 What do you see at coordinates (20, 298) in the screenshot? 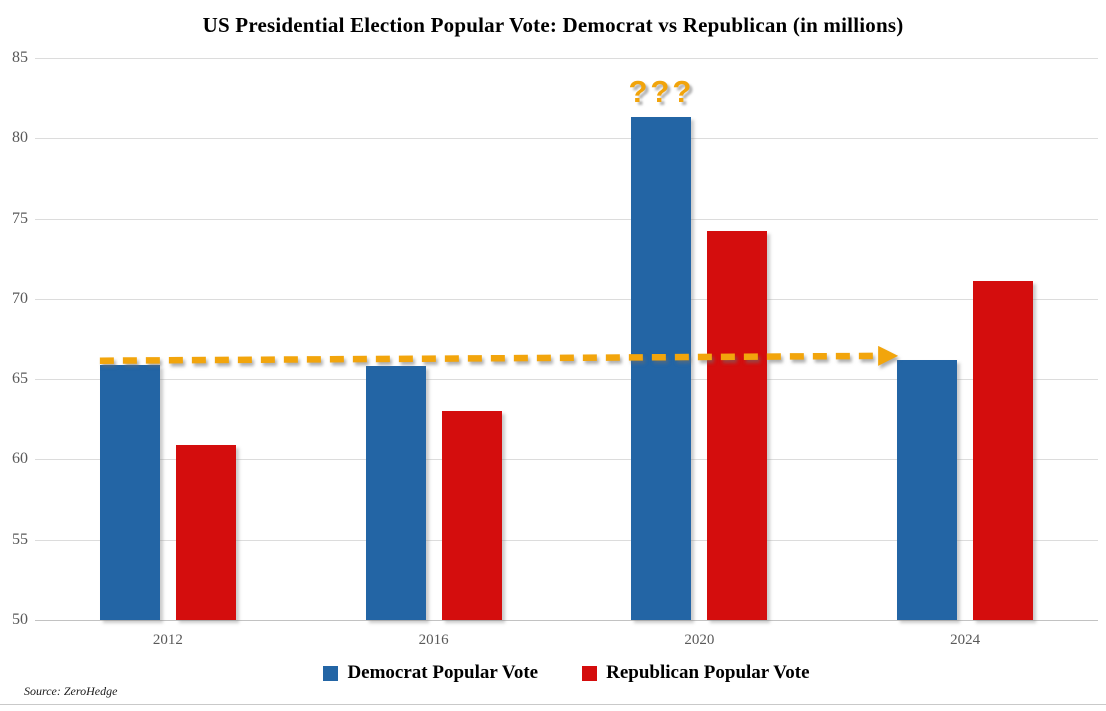
I see `y-tick-label-70: 70` at bounding box center [20, 298].